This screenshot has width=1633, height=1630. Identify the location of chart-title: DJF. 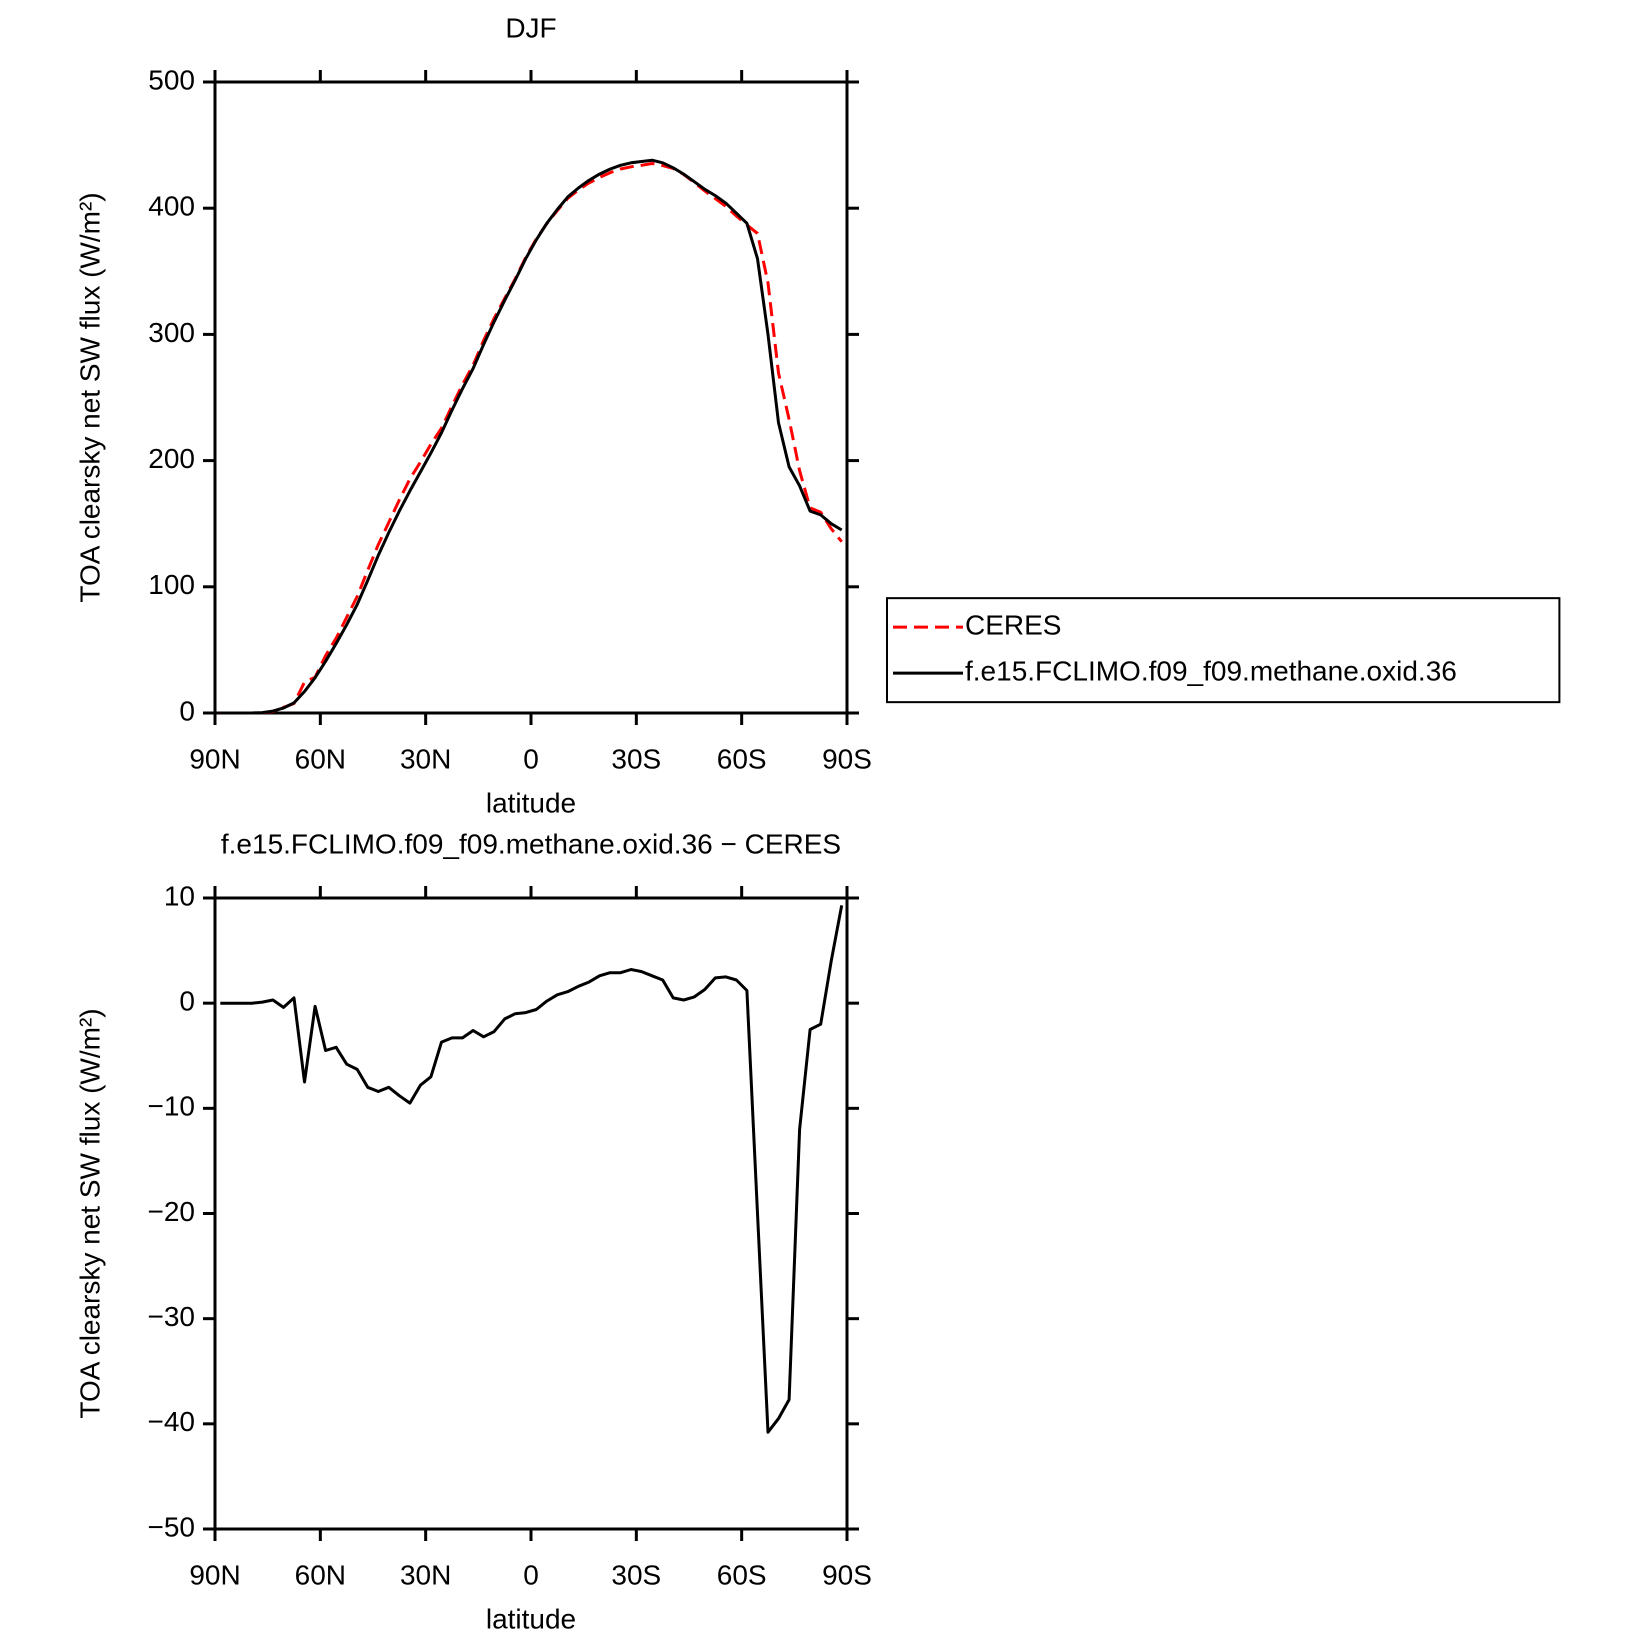
(530, 27).